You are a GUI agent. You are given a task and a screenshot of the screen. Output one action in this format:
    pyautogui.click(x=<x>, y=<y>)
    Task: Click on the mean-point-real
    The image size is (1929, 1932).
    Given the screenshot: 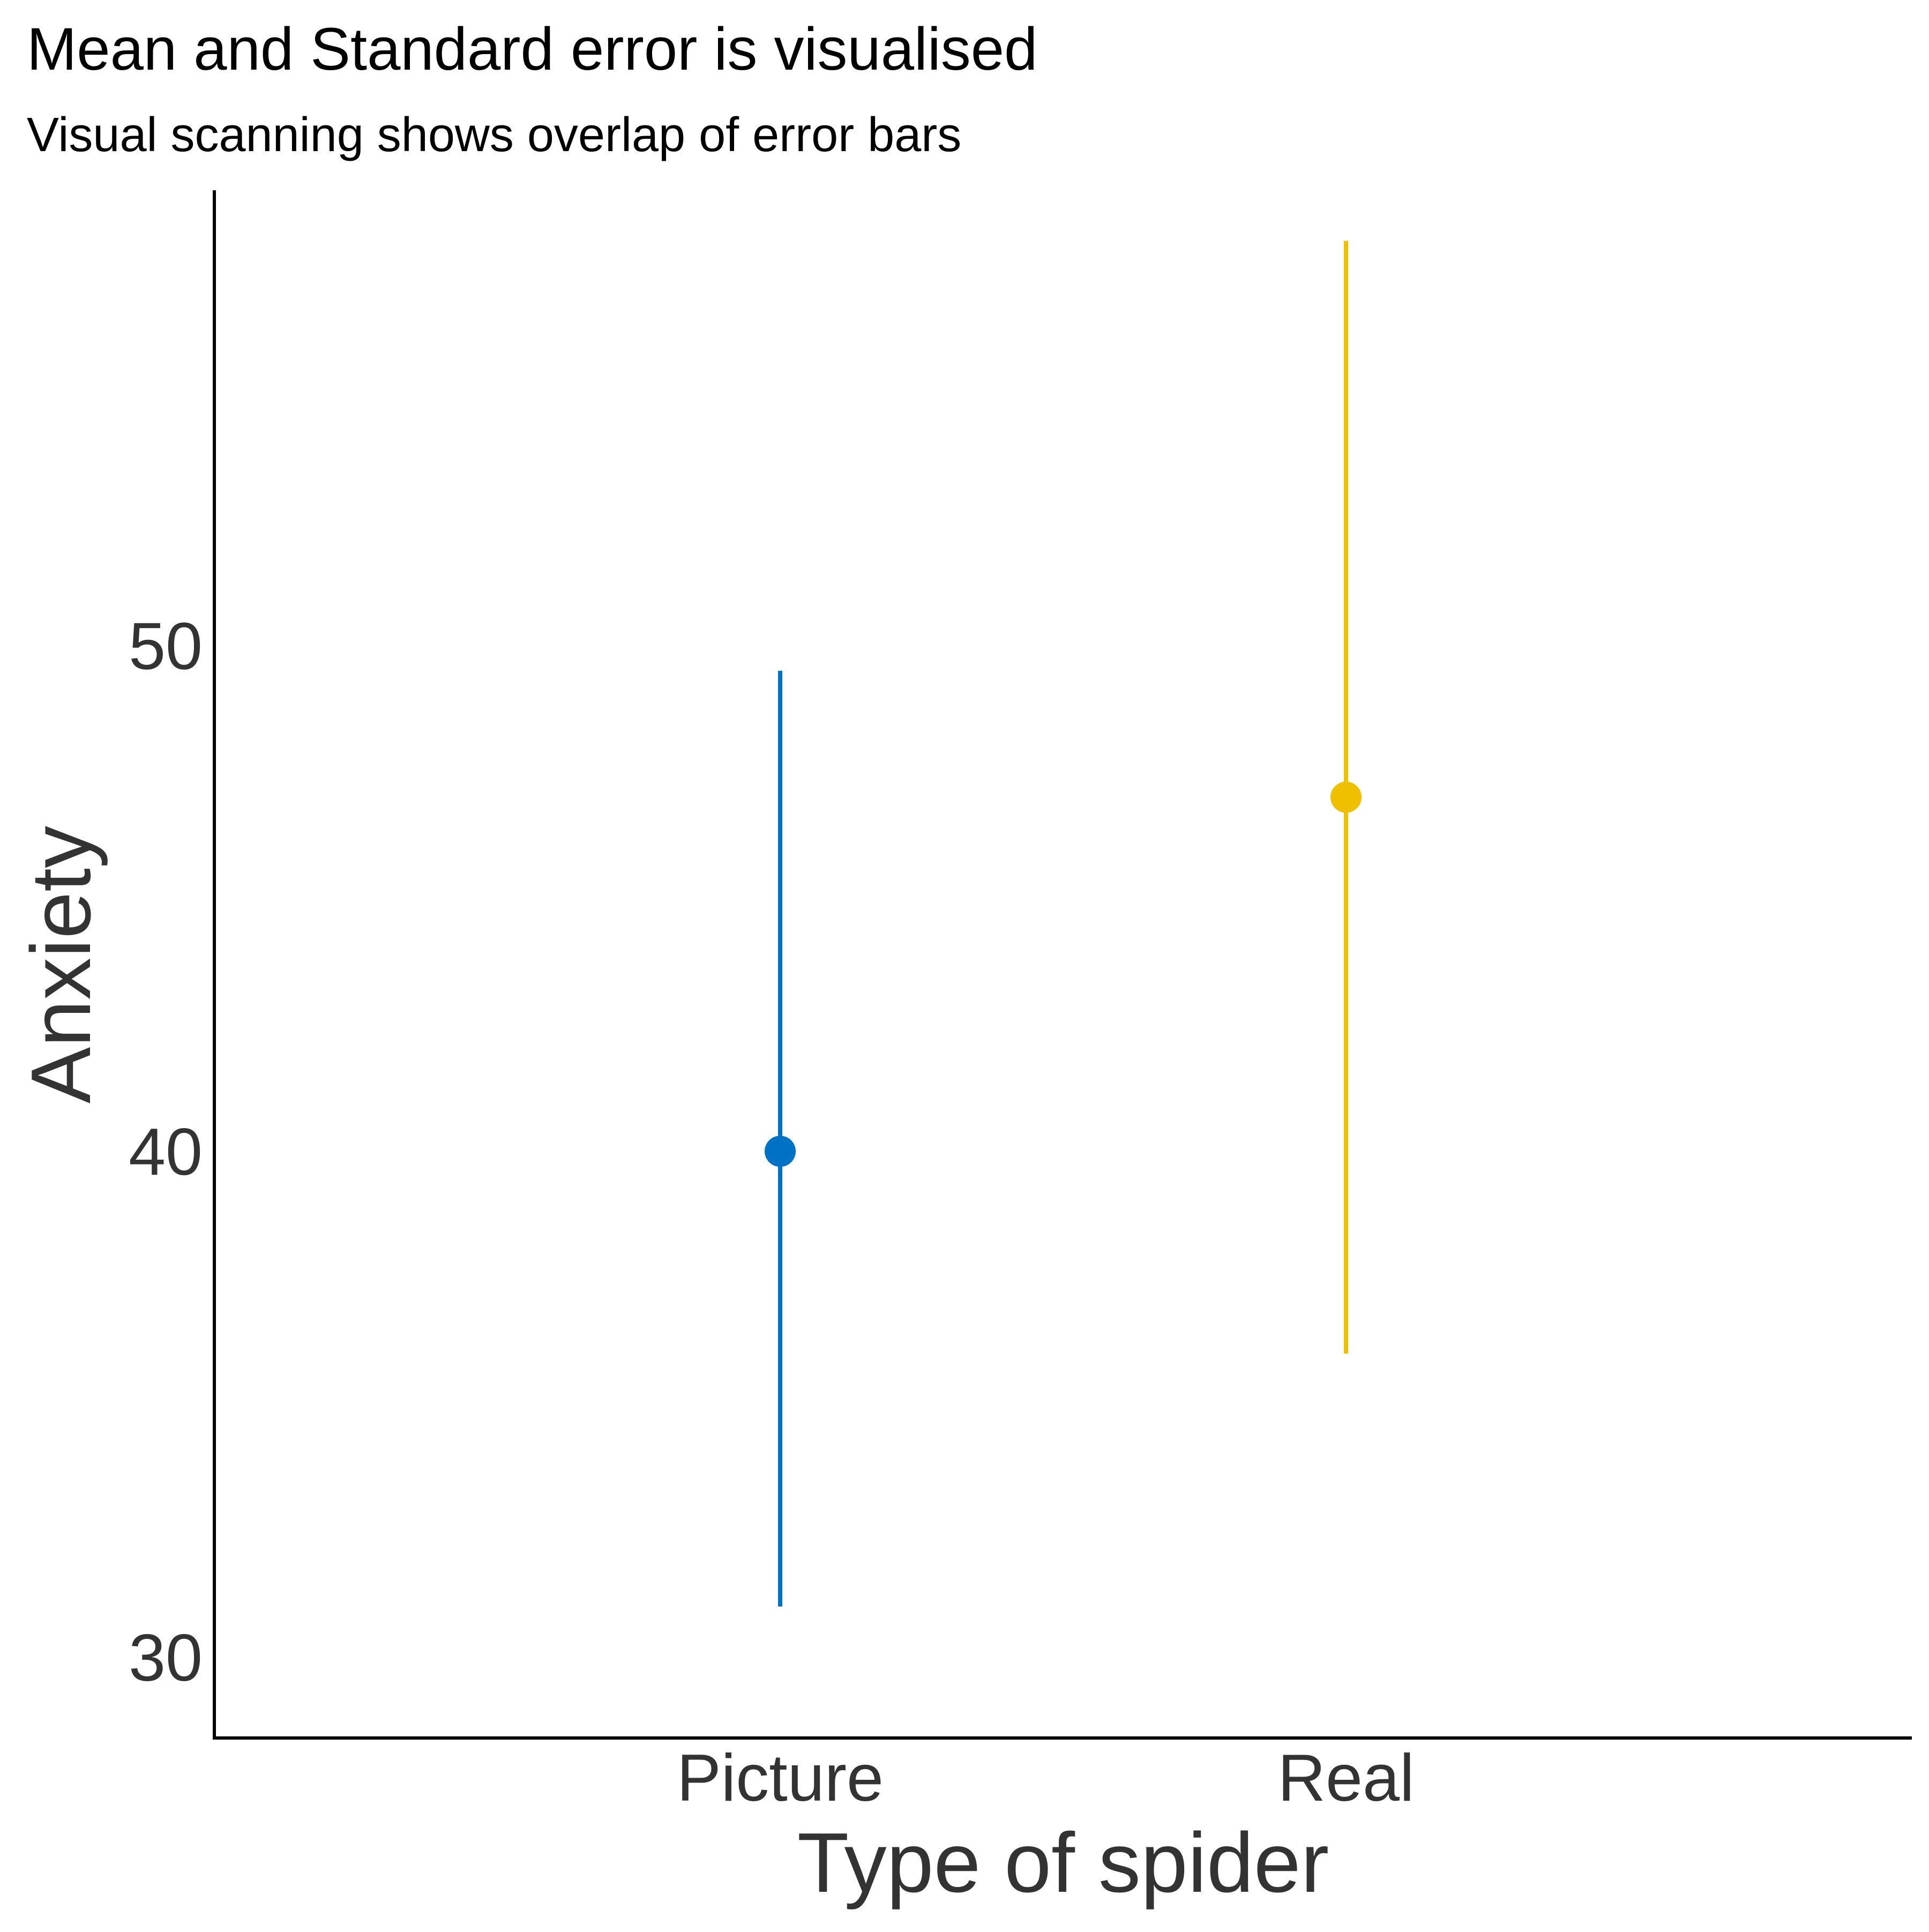 What is the action you would take?
    pyautogui.click(x=1346, y=797)
    